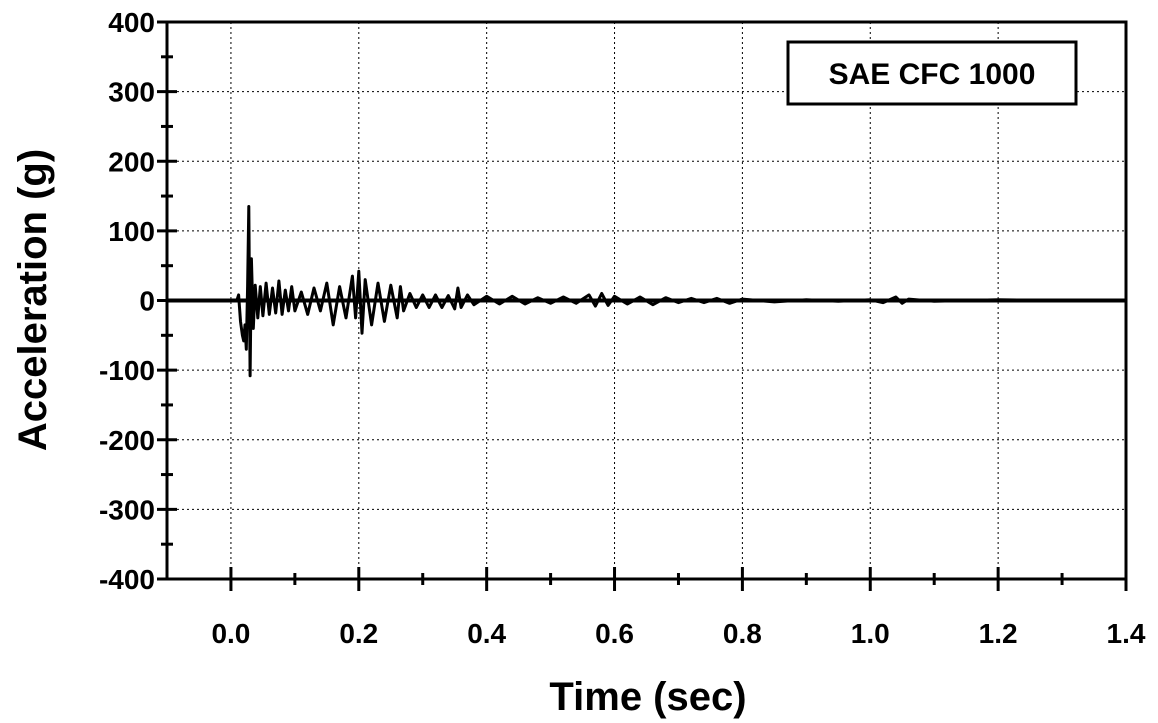 The height and width of the screenshot is (723, 1158). What do you see at coordinates (1126, 633) in the screenshot?
I see `x-tick-label: 1.4` at bounding box center [1126, 633].